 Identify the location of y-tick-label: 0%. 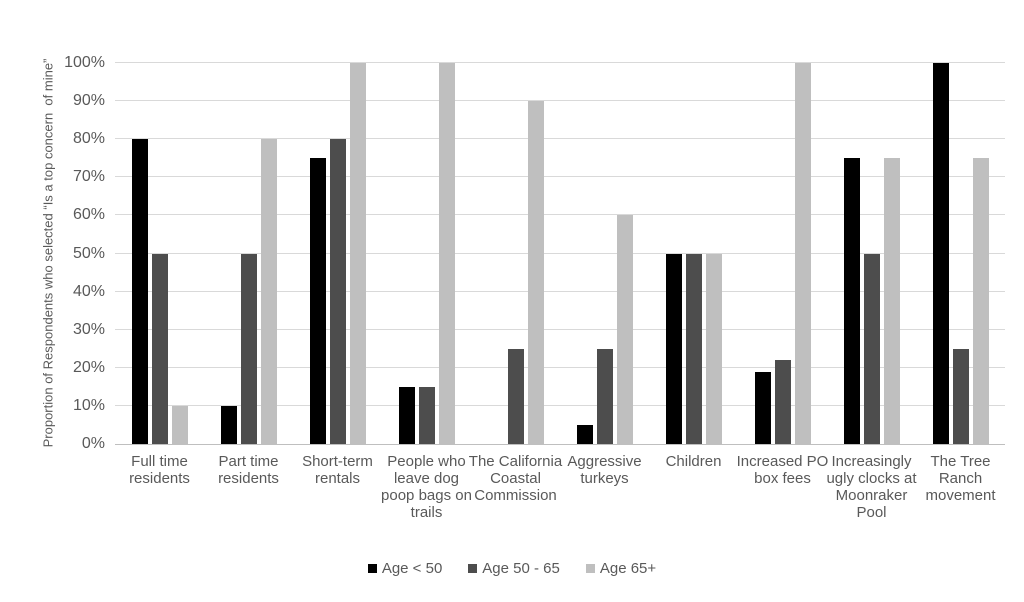
(93, 443).